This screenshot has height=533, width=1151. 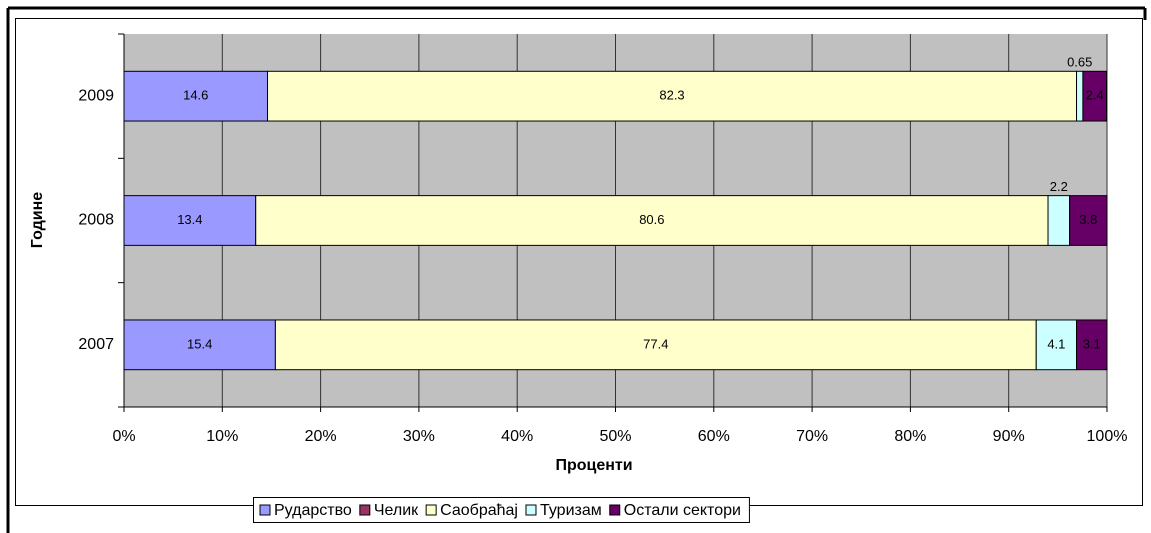 I want to click on x-tick-label: 60%, so click(x=714, y=436).